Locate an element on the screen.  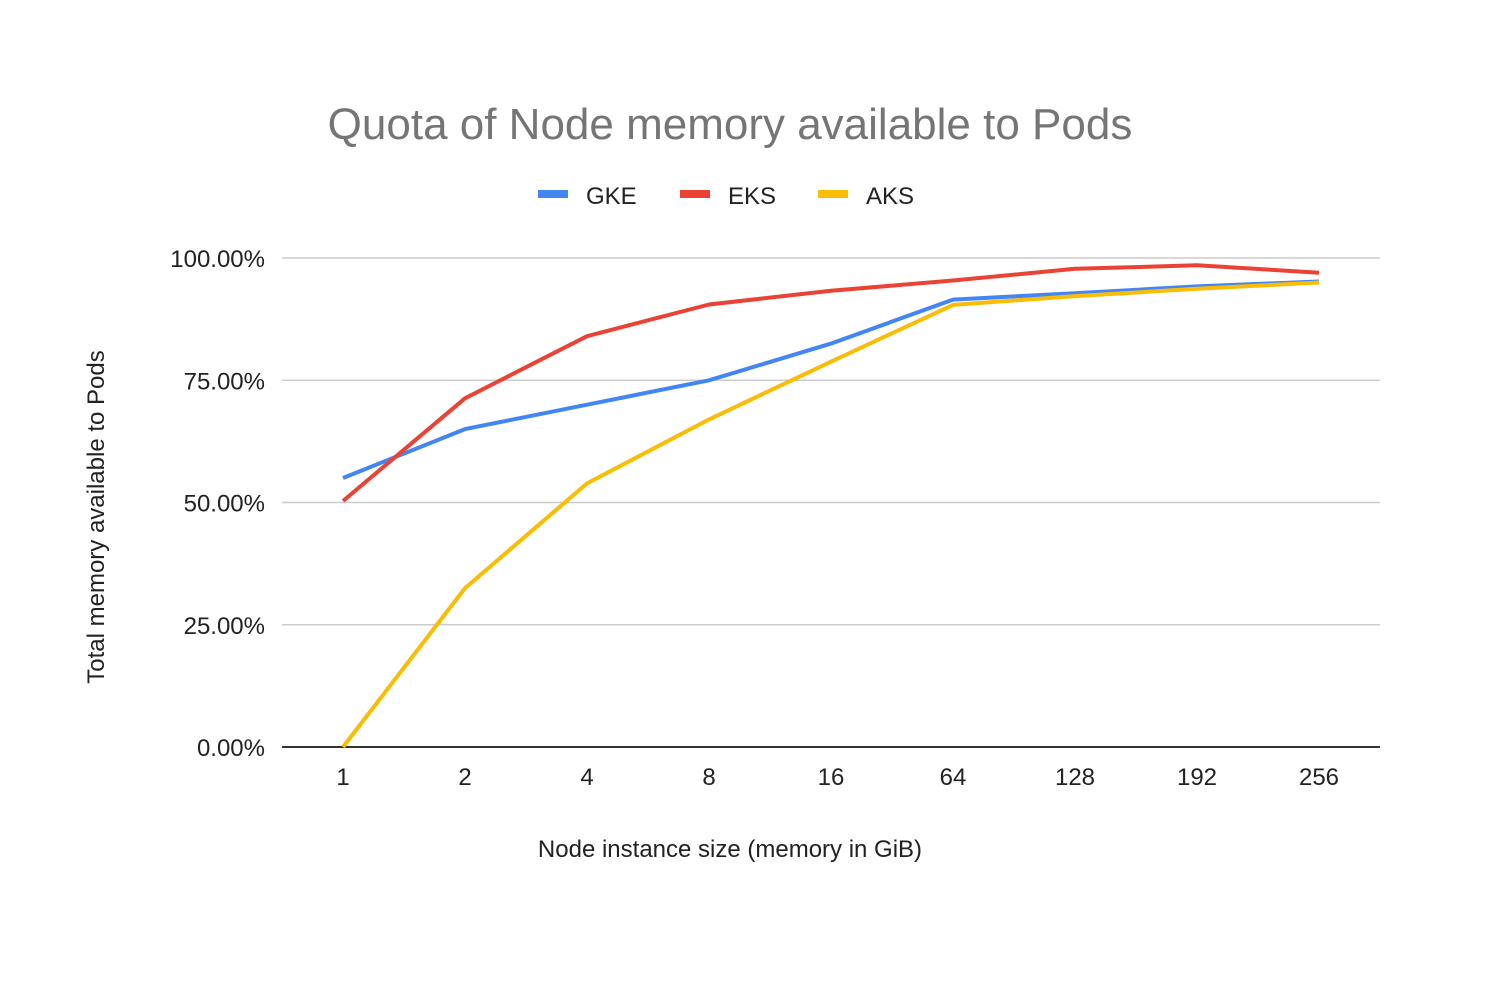
y-tick-label: 50.00% is located at coordinates (224, 504).